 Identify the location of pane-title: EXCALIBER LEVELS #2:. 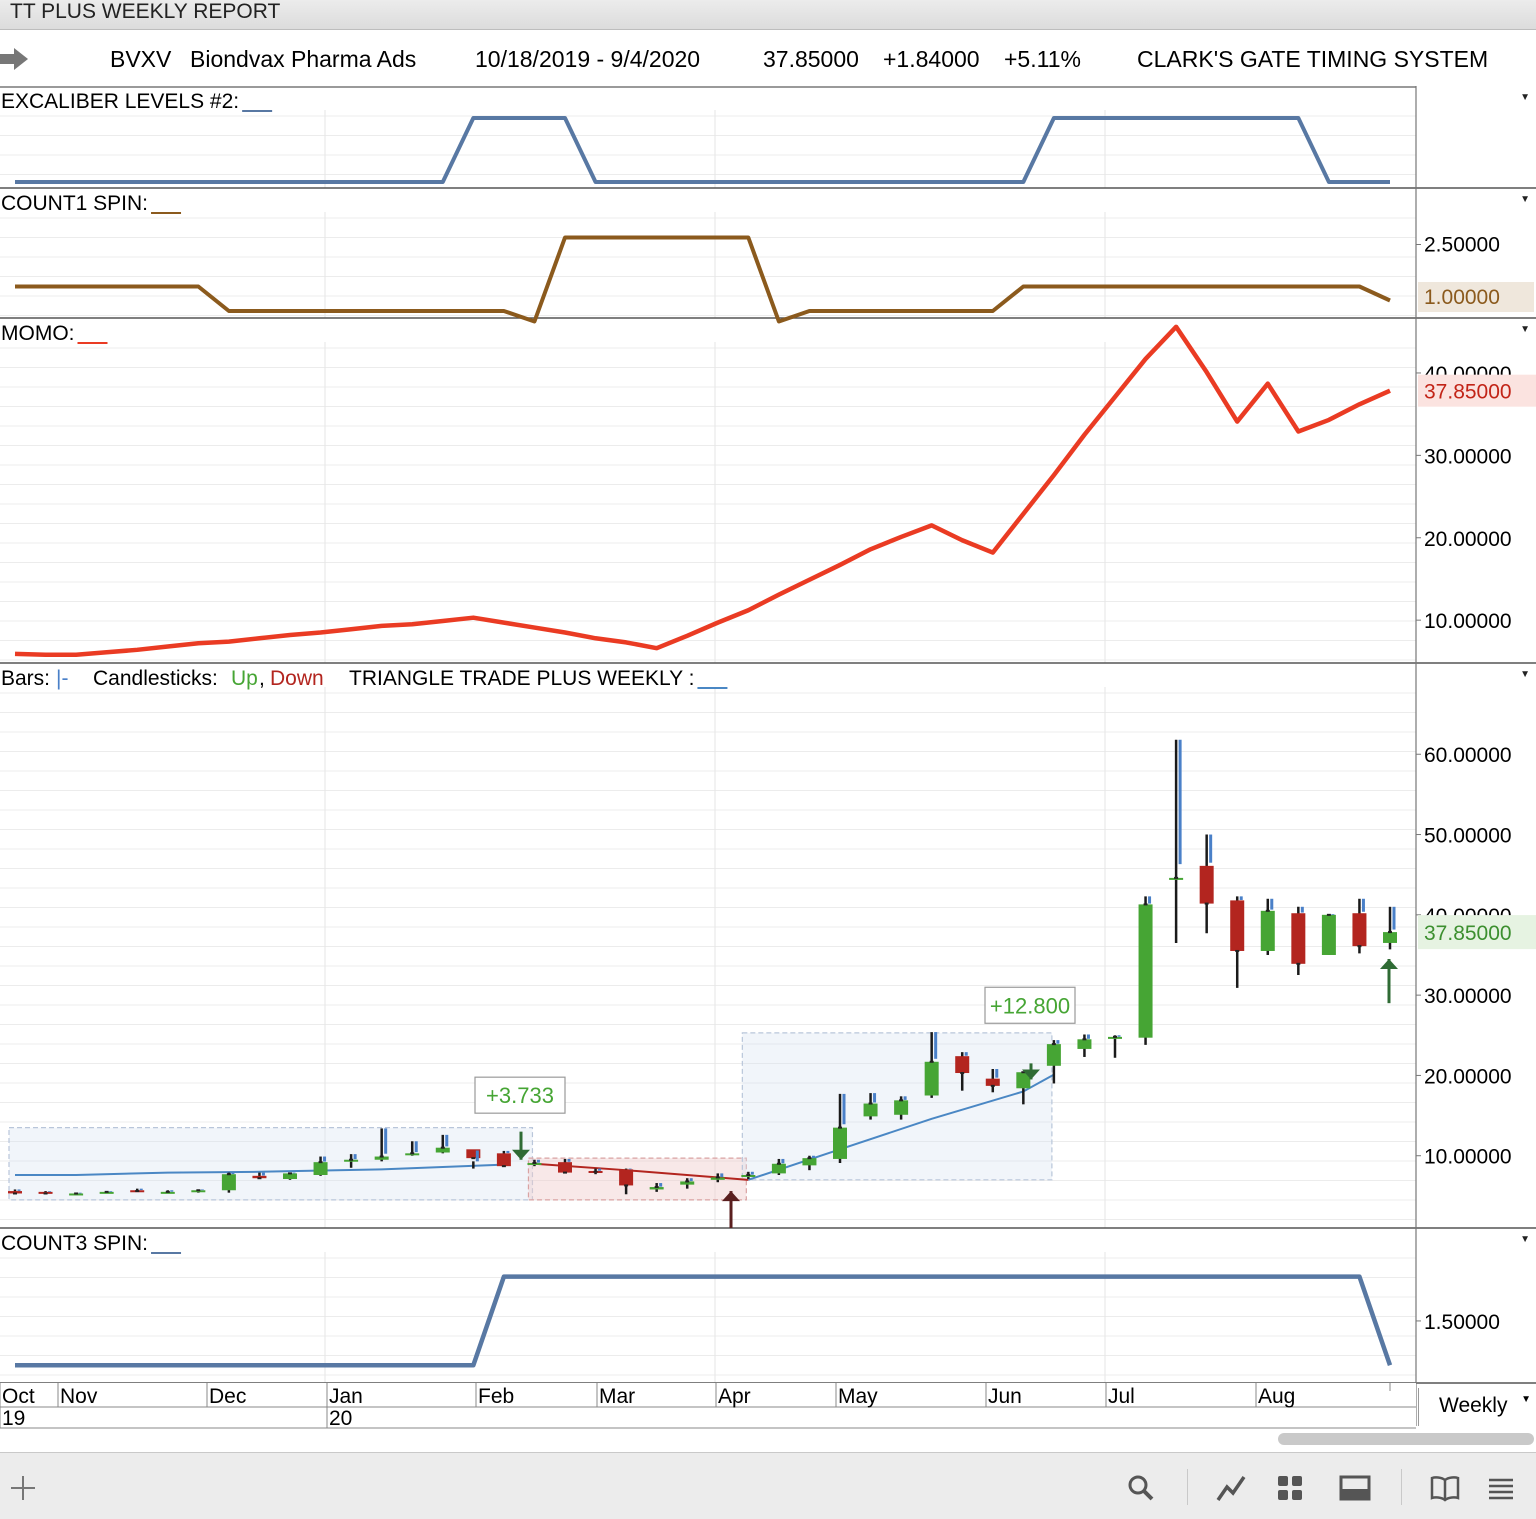
(120, 101).